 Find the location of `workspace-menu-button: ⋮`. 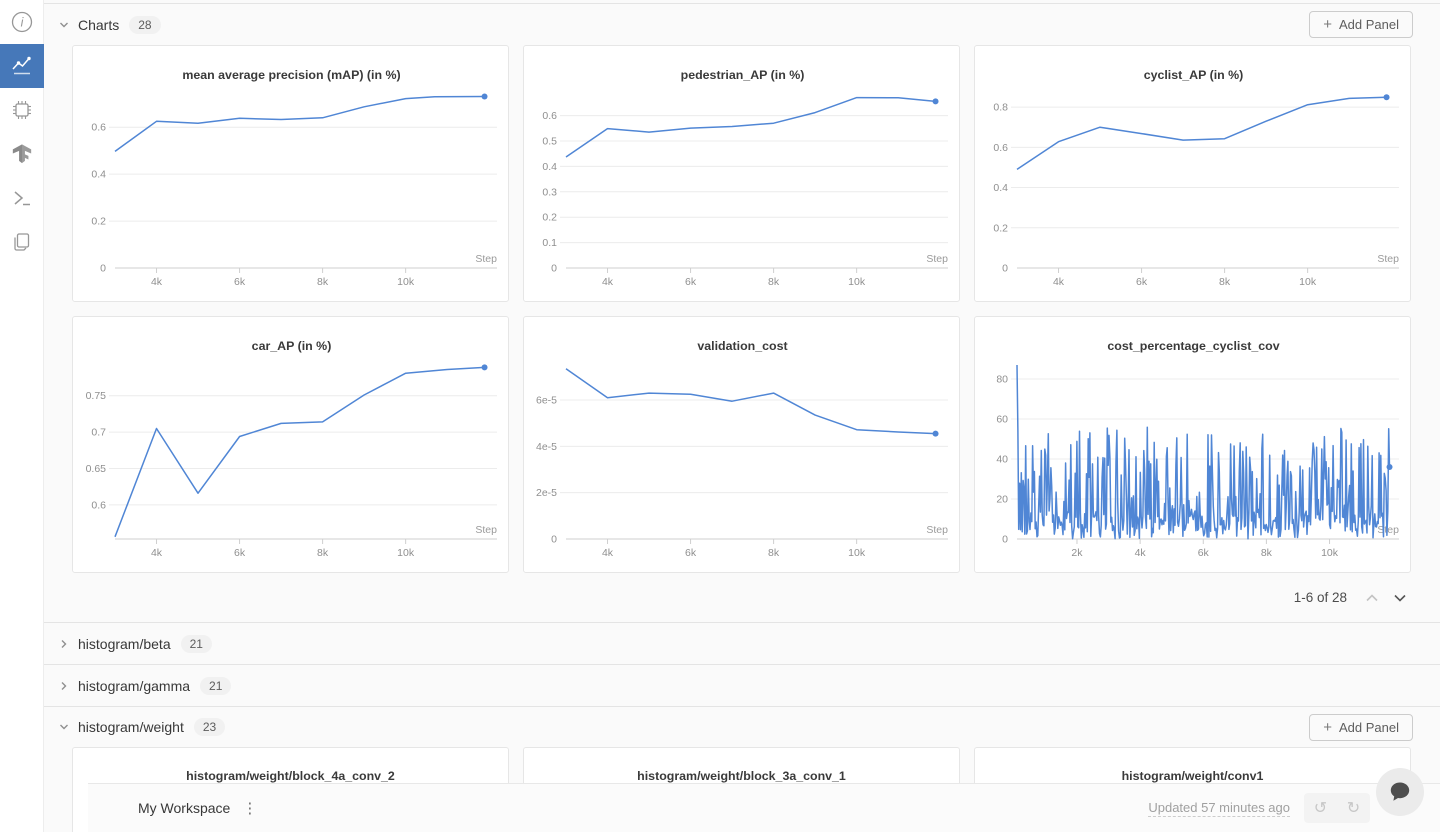

workspace-menu-button: ⋮ is located at coordinates (249, 808).